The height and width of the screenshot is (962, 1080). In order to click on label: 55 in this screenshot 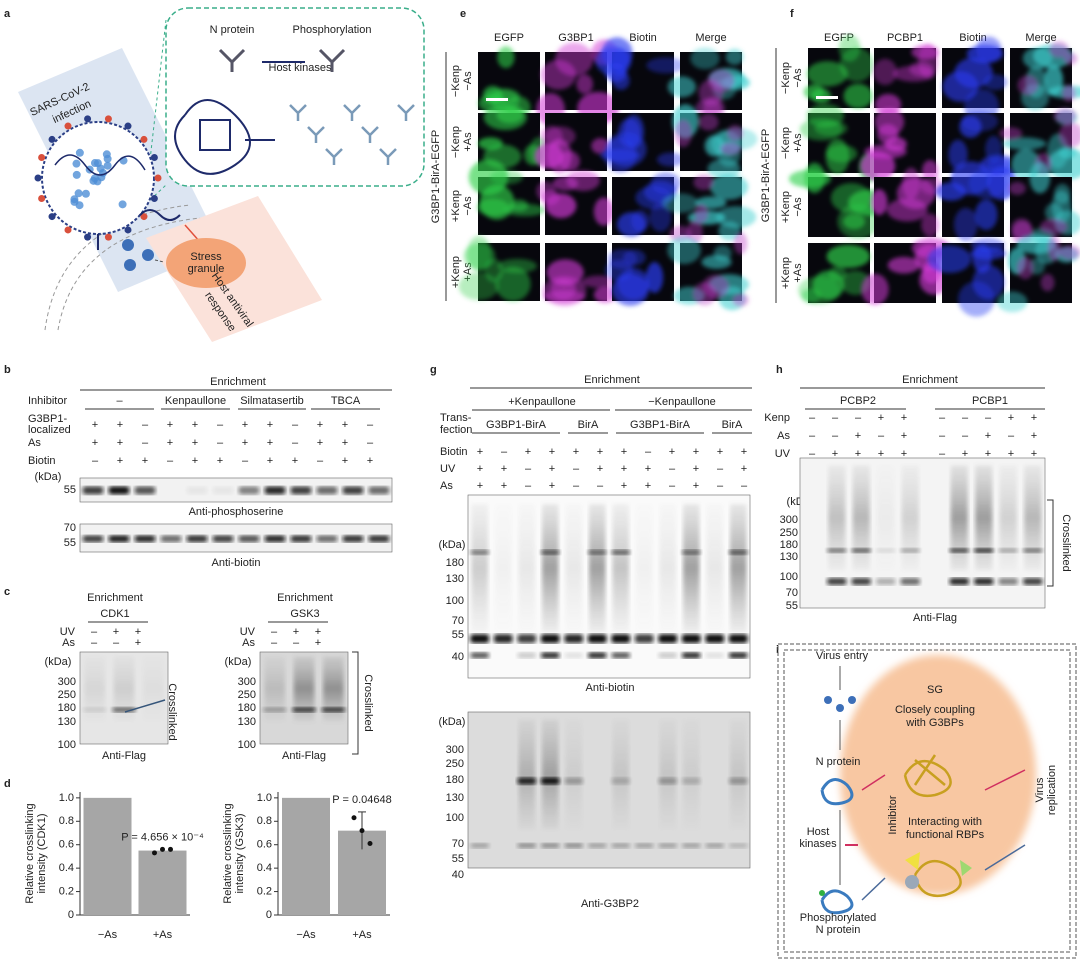, I will do `click(792, 606)`.